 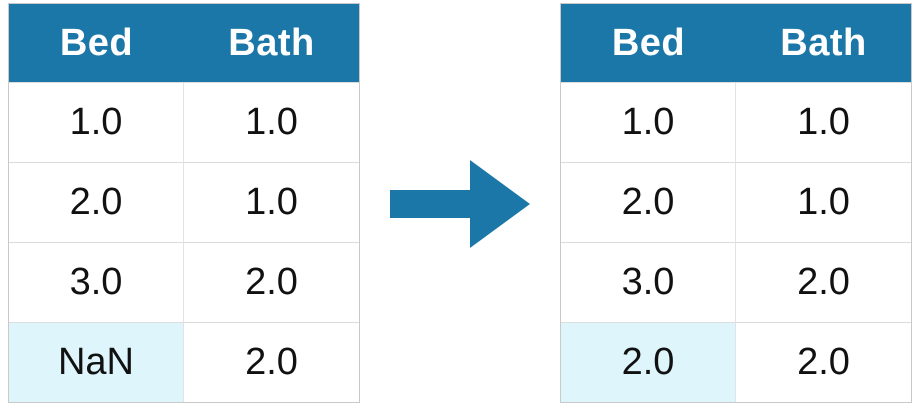 What do you see at coordinates (648, 362) in the screenshot?
I see `filled-value-cell: 2.0` at bounding box center [648, 362].